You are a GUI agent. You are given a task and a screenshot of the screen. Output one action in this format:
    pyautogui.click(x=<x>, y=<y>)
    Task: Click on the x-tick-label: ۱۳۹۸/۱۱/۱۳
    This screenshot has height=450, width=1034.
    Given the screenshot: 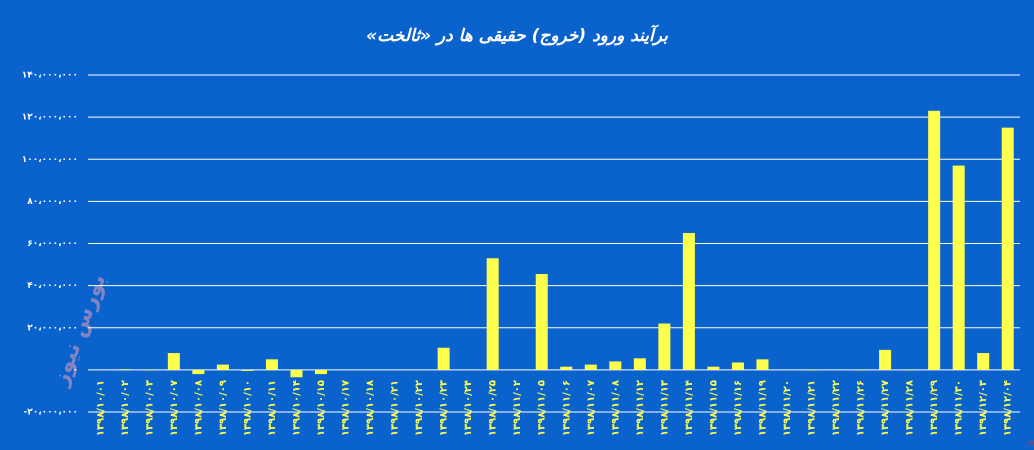 What is the action you would take?
    pyautogui.click(x=664, y=408)
    